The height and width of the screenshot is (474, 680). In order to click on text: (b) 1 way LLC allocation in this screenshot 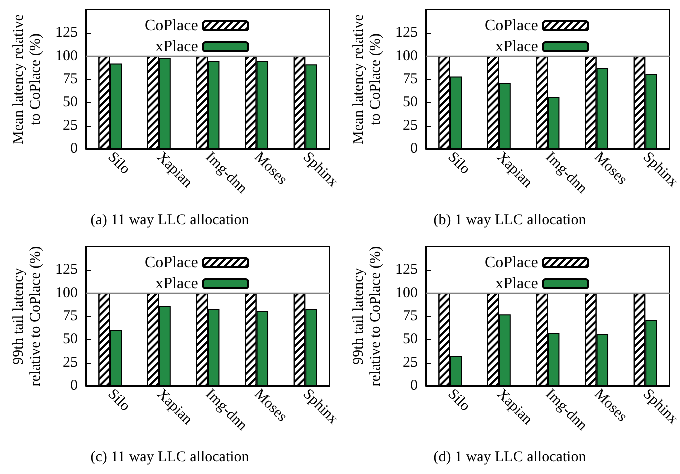, I will do `click(510, 220)`.